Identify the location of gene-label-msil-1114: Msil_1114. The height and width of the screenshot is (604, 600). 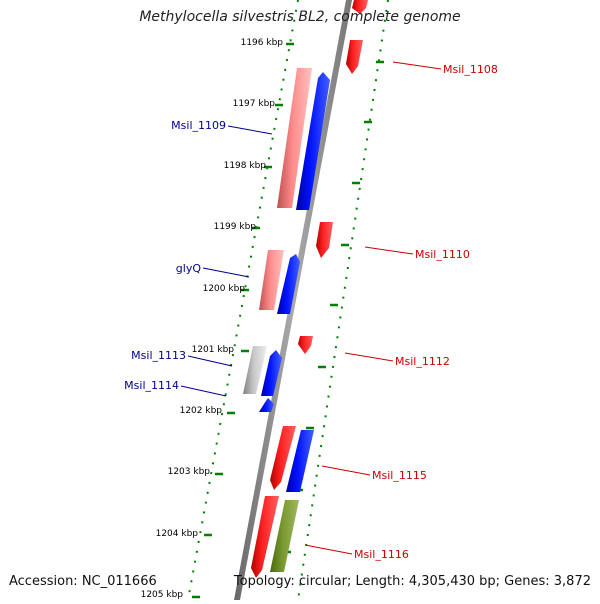
(151, 385).